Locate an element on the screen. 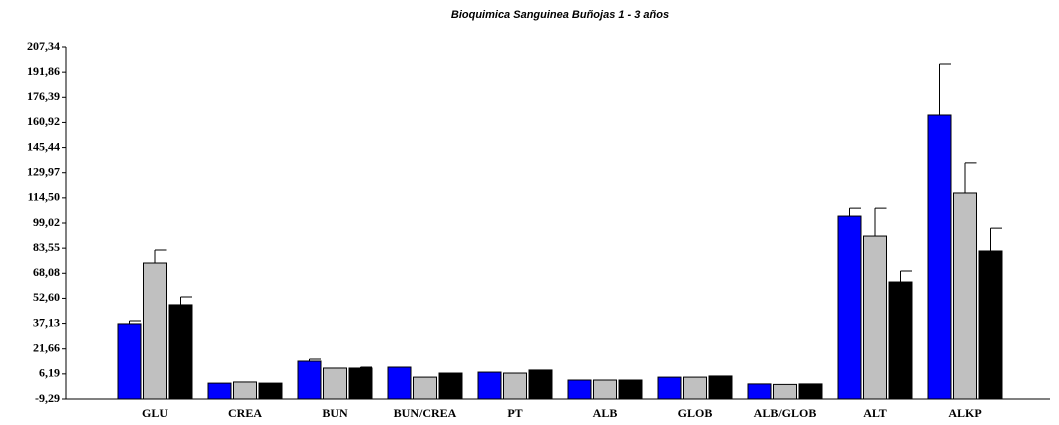 This screenshot has height=425, width=1059. y-tick-label: 21,66 is located at coordinates (46, 347).